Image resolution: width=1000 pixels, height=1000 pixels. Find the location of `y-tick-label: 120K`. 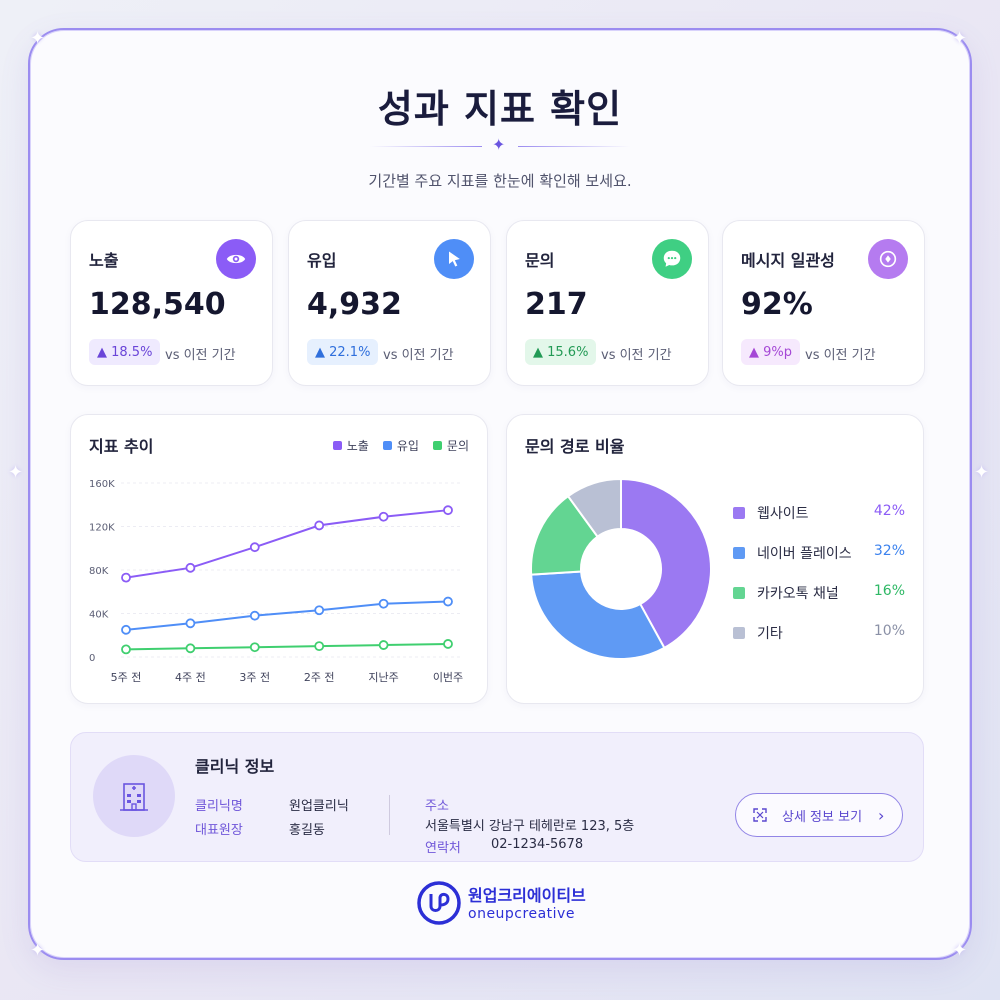

y-tick-label: 120K is located at coordinates (102, 528).